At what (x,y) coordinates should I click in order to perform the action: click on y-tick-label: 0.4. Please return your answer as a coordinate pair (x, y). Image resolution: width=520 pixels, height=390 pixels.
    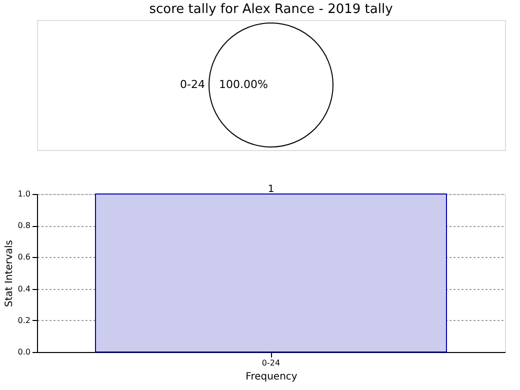
    Looking at the image, I should click on (24, 289).